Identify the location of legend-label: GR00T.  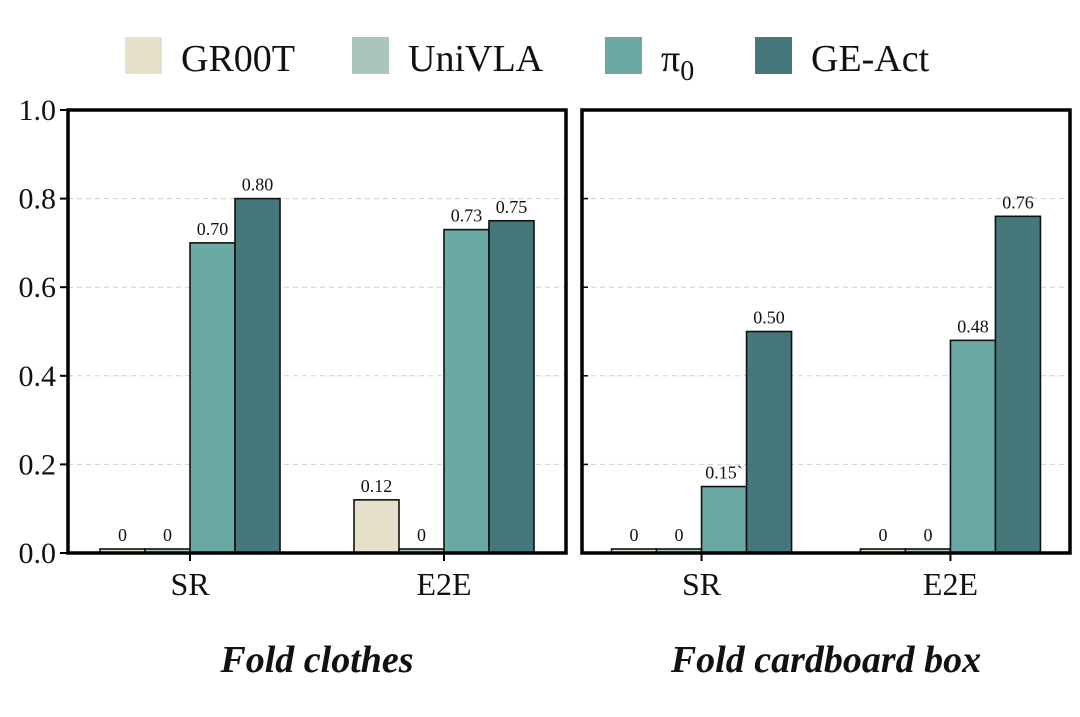
(238, 59).